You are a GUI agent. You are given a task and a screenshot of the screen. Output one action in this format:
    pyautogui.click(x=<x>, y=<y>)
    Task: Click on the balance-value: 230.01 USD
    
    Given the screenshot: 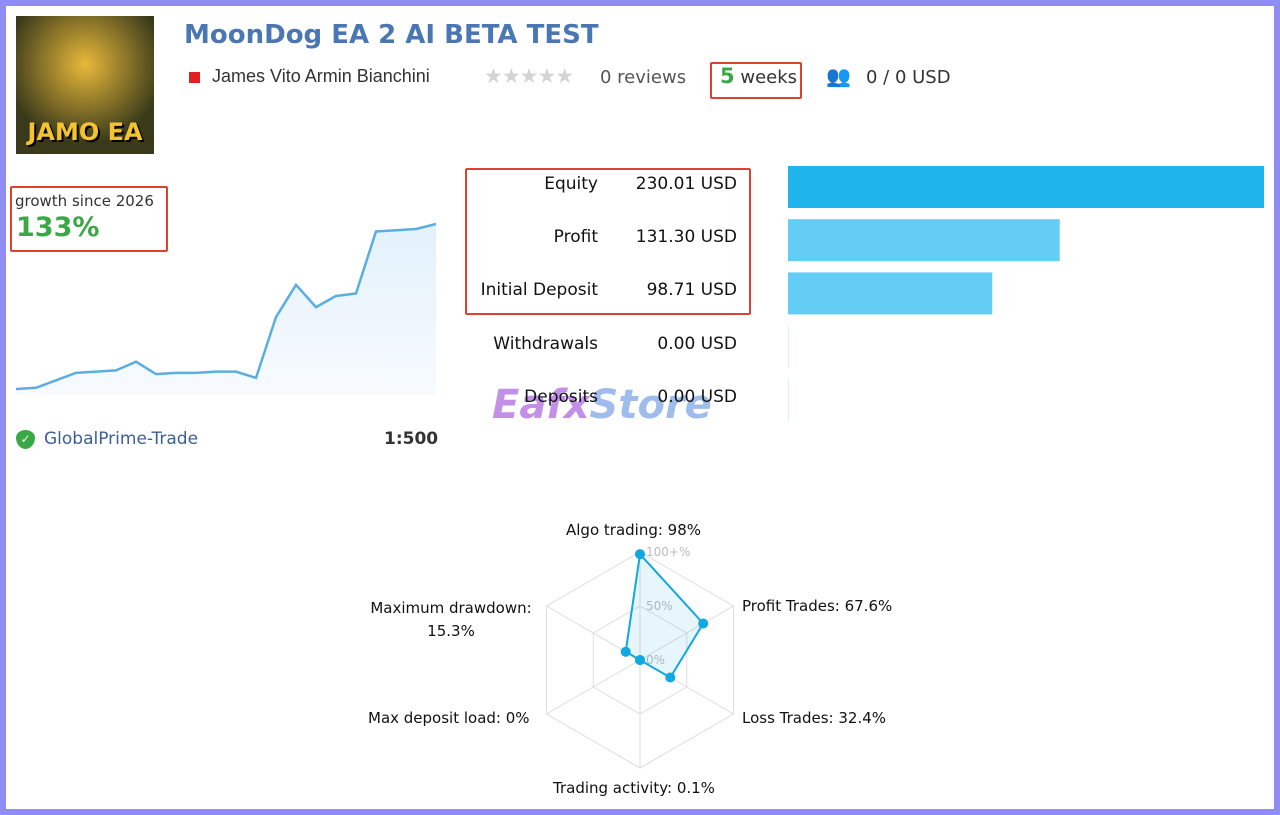 What is the action you would take?
    pyautogui.click(x=686, y=184)
    